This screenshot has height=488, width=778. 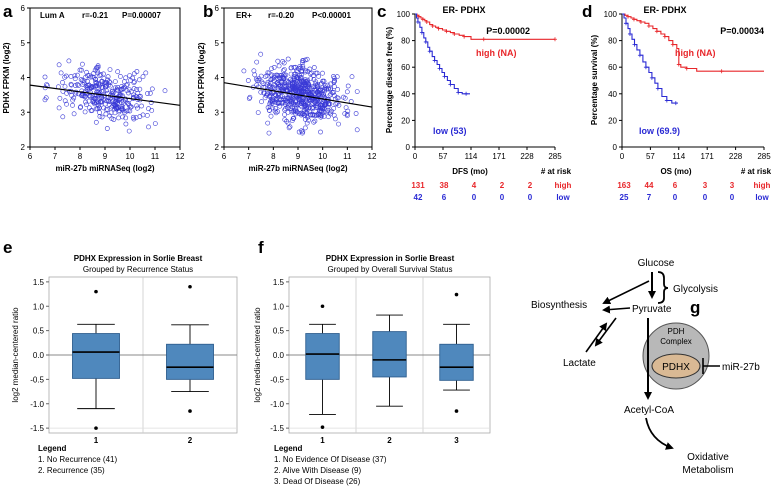 I want to click on panel-label-g: g, so click(x=695, y=307).